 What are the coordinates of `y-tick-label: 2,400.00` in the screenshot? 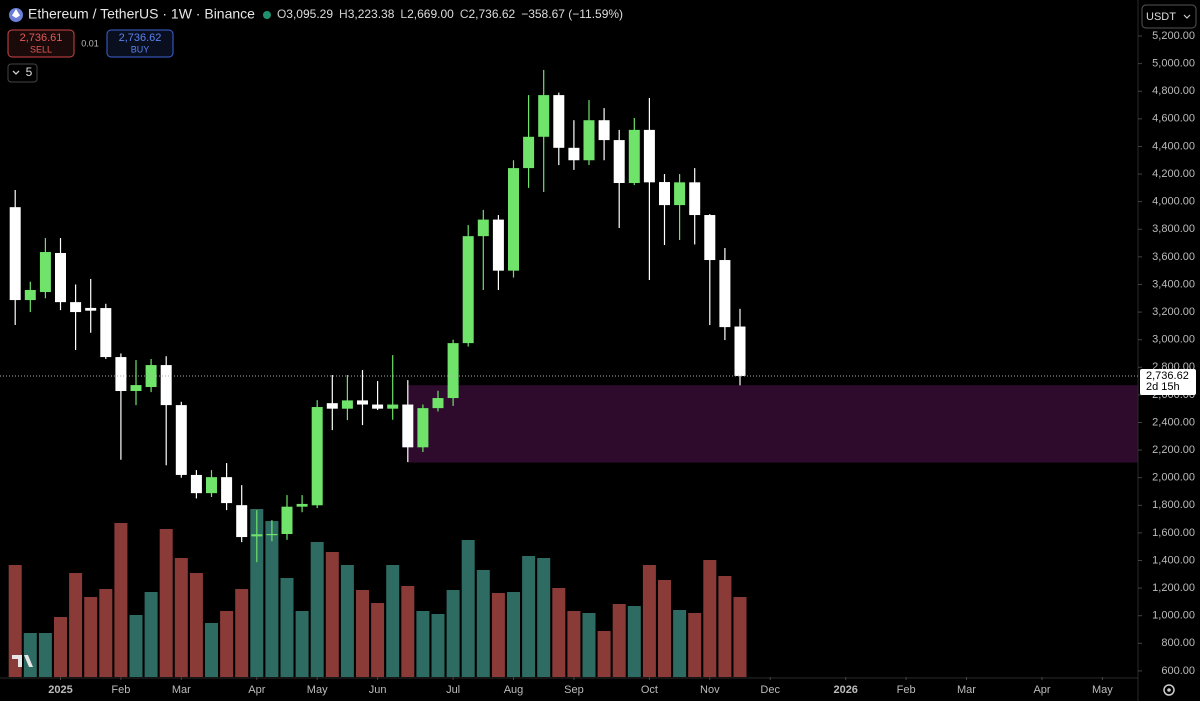 It's located at (1173, 422).